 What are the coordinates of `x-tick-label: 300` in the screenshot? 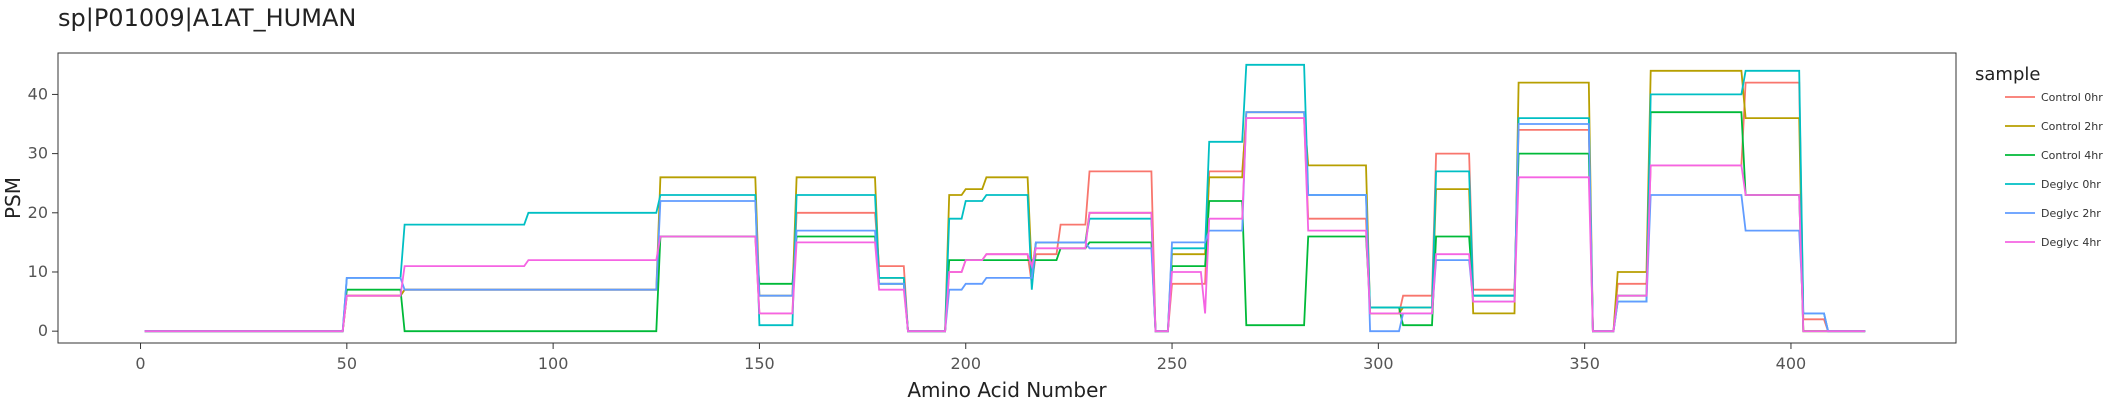 It's located at (1378, 363).